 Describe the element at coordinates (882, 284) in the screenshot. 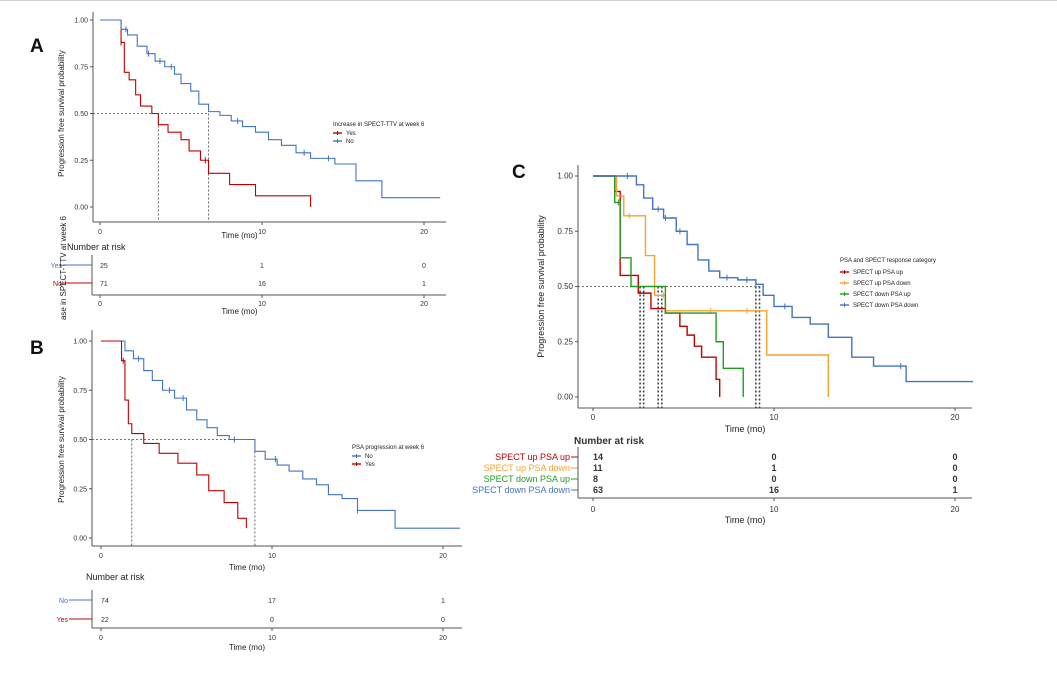

I see `legend-label: SPECT up PSA down` at that location.